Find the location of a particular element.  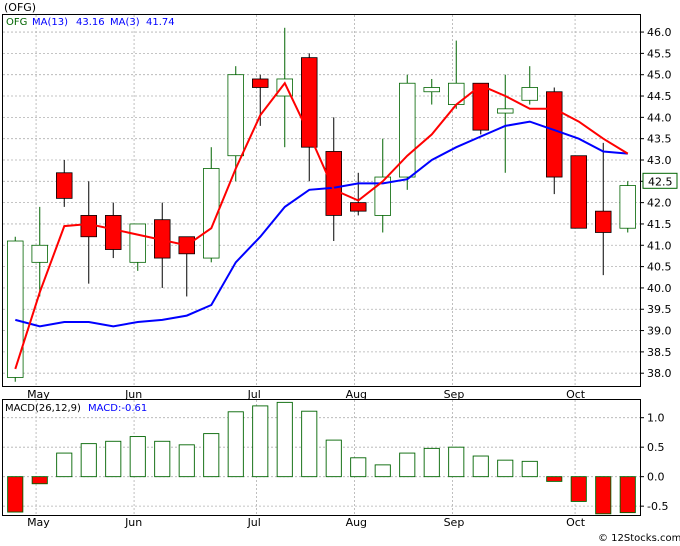

last-price-label: 42.5 is located at coordinates (660, 181).